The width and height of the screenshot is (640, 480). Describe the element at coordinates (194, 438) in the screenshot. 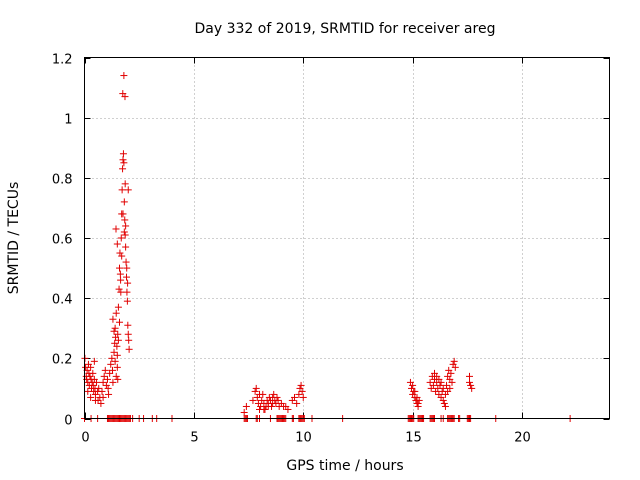

I see `x-tick-label: 5` at that location.